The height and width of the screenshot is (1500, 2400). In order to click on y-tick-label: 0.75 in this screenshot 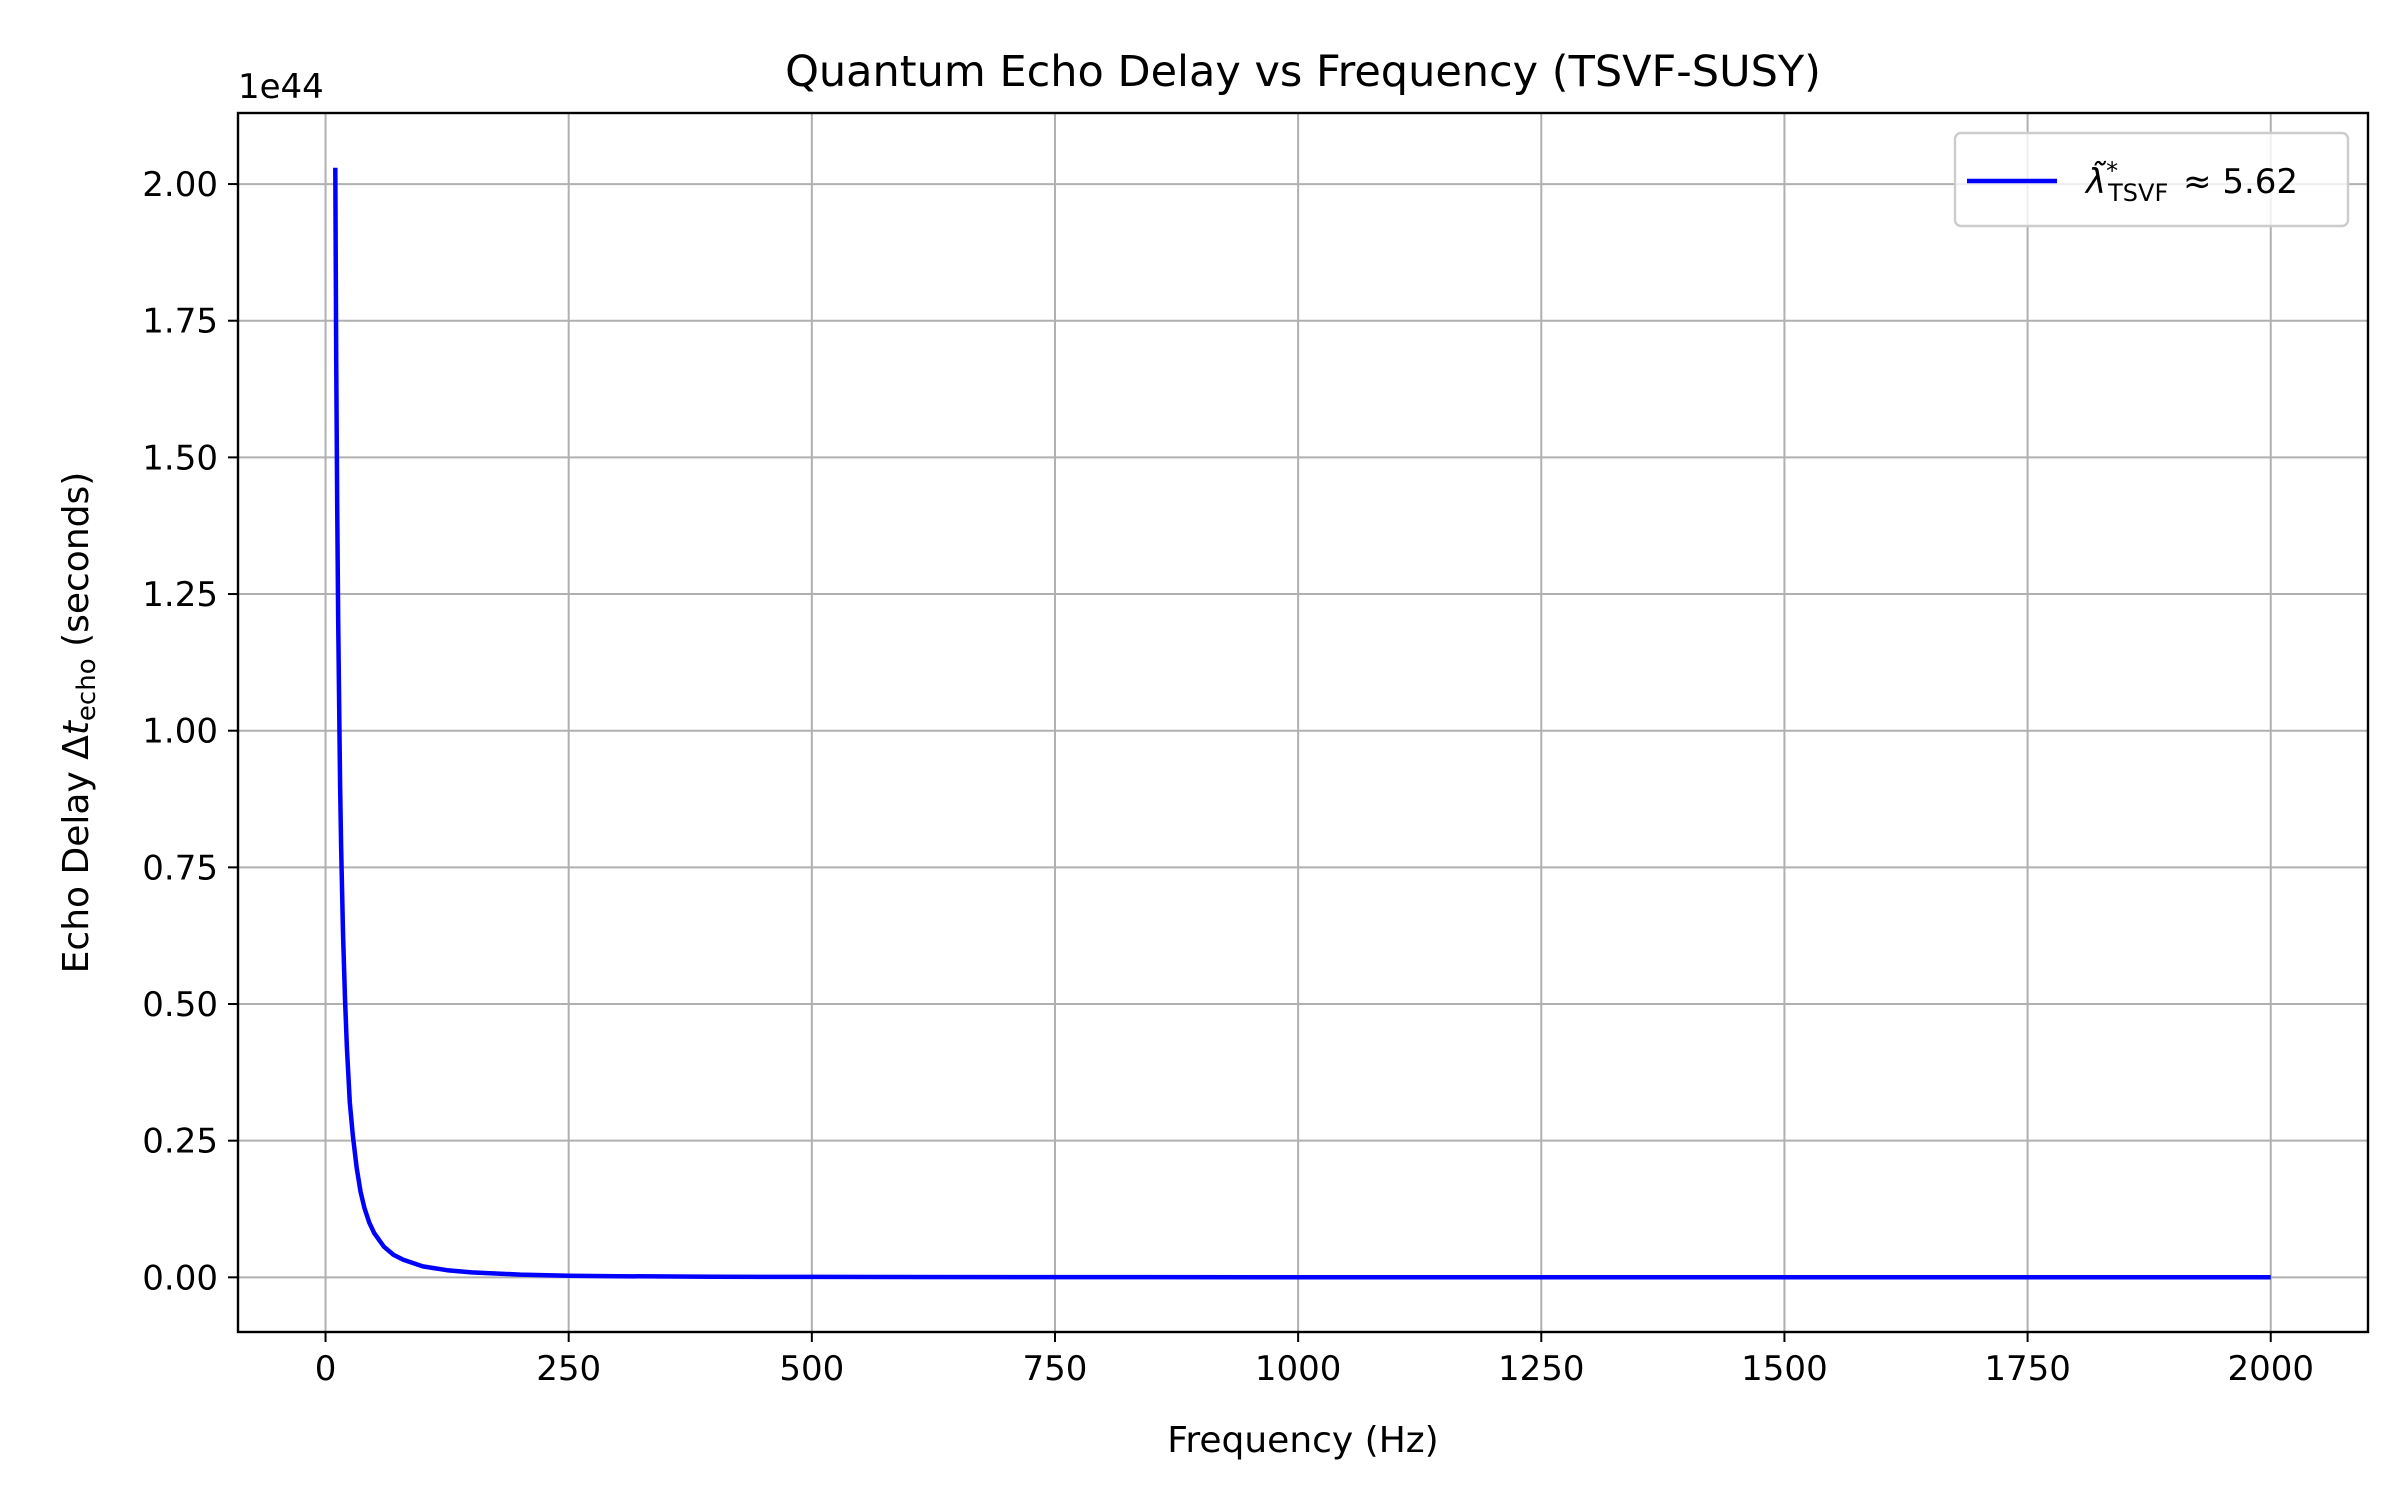, I will do `click(180, 868)`.